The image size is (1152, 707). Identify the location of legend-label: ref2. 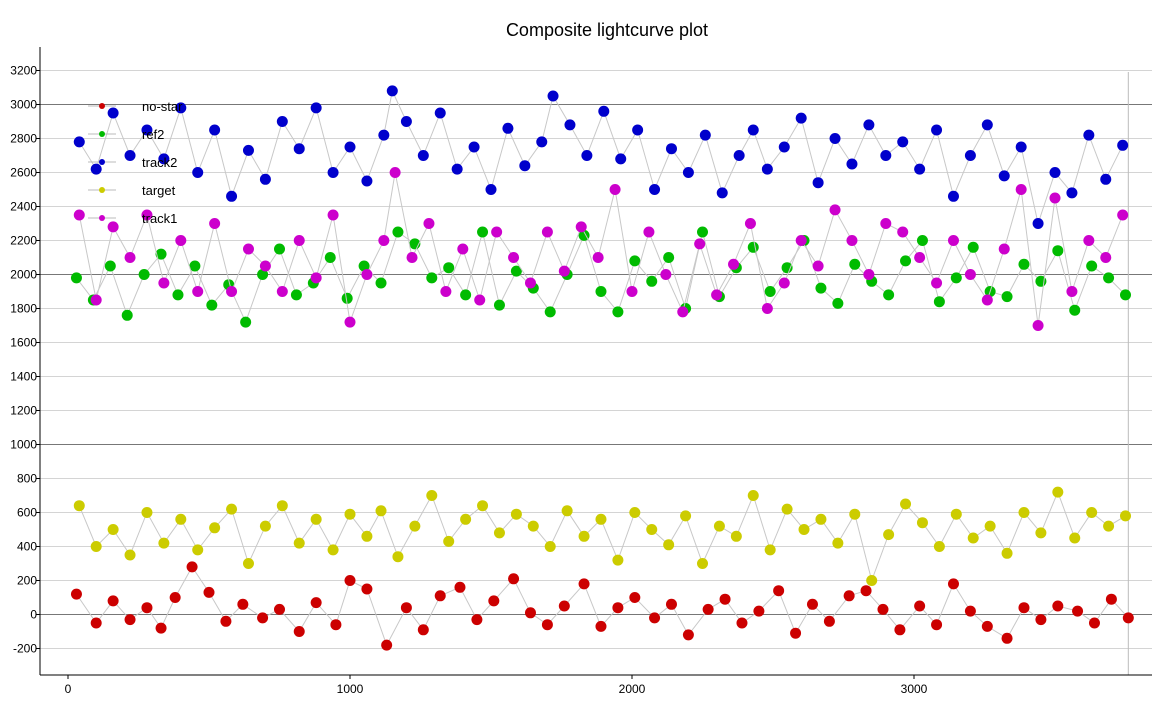
(153, 134).